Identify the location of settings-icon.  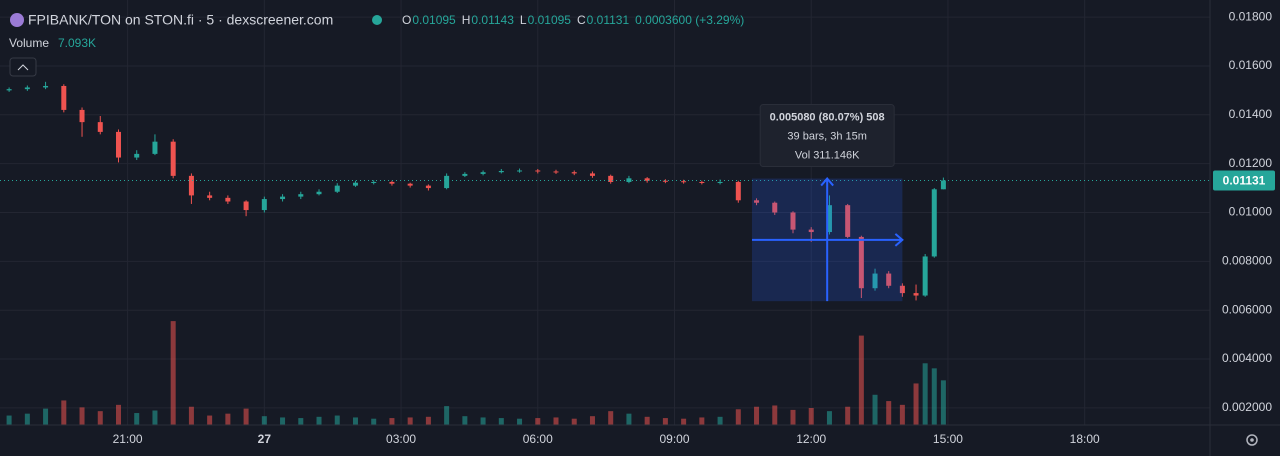
(1252, 440).